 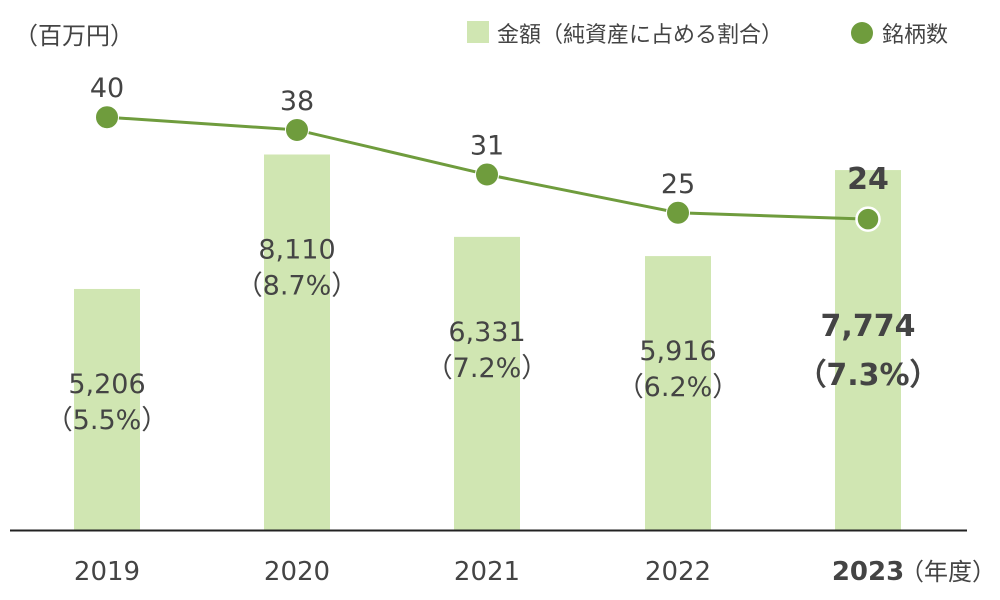 What do you see at coordinates (677, 351) in the screenshot?
I see `bar-value-label: 5,916` at bounding box center [677, 351].